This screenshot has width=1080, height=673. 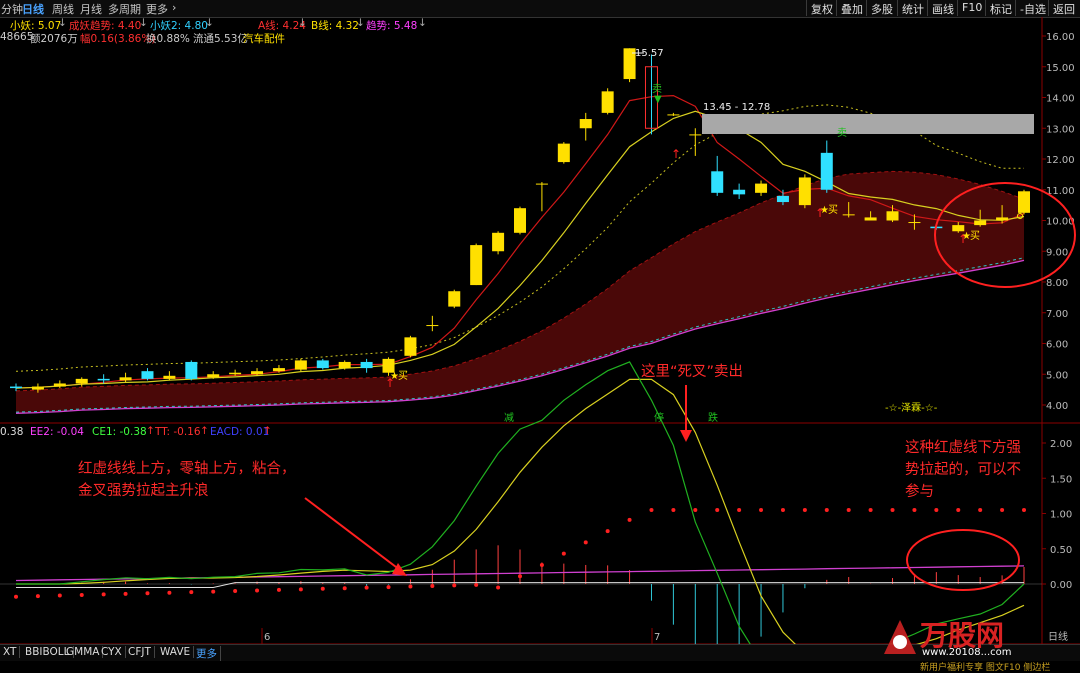 What do you see at coordinates (821, 8) in the screenshot?
I see `button-adjust-rights: 复权` at bounding box center [821, 8].